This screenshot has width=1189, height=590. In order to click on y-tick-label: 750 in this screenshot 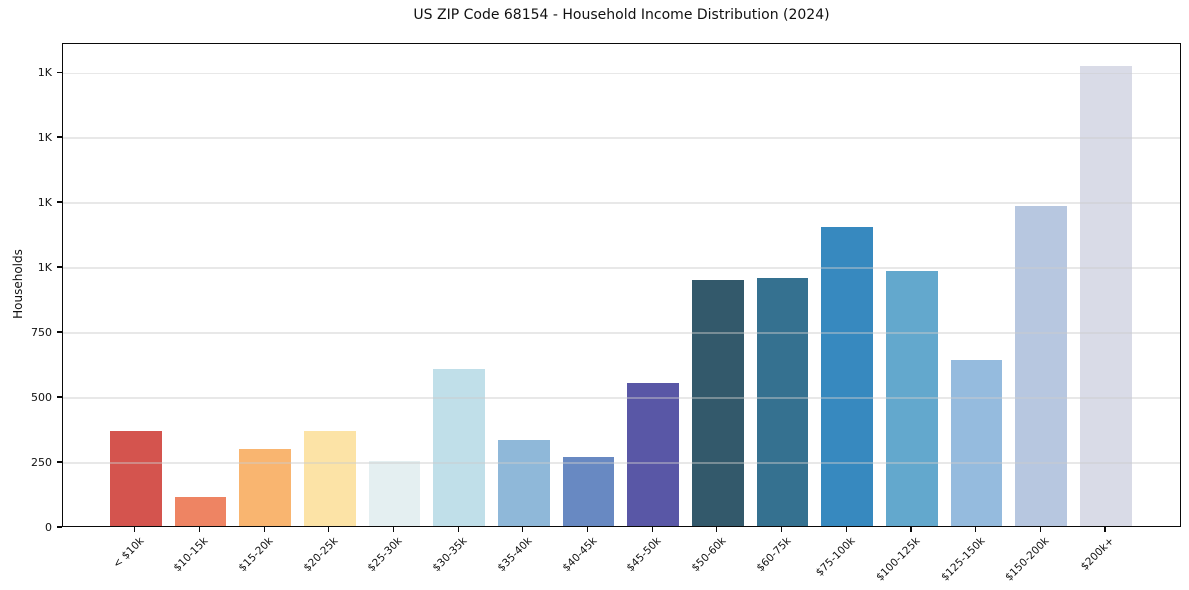, I will do `click(41, 332)`.